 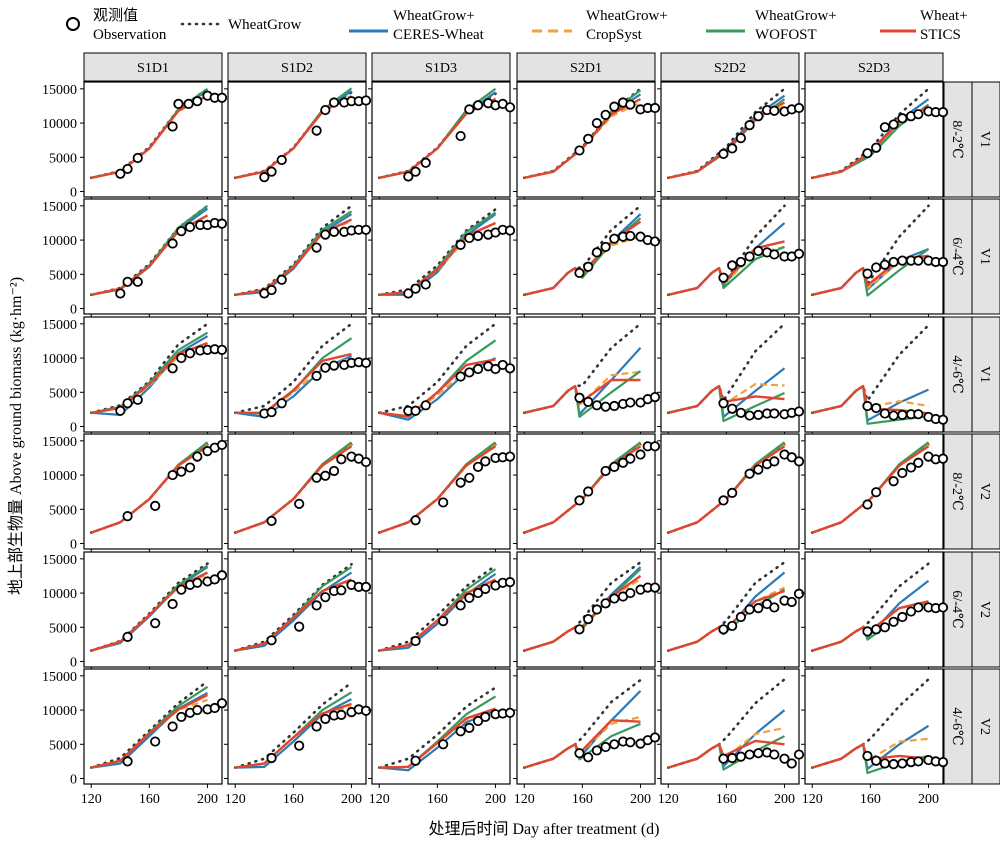 I want to click on row-strip-temp-label: 8/-2℃, so click(x=956, y=491).